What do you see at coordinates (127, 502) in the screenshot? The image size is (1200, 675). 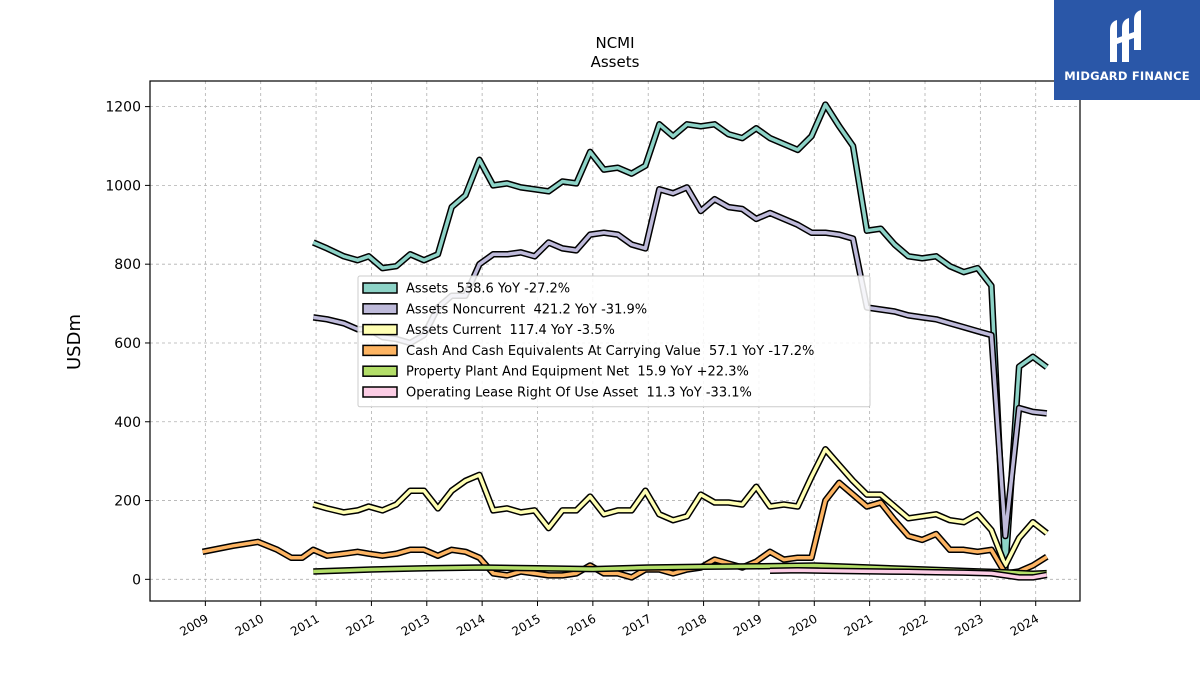 I see `y-tick-label: 200` at bounding box center [127, 502].